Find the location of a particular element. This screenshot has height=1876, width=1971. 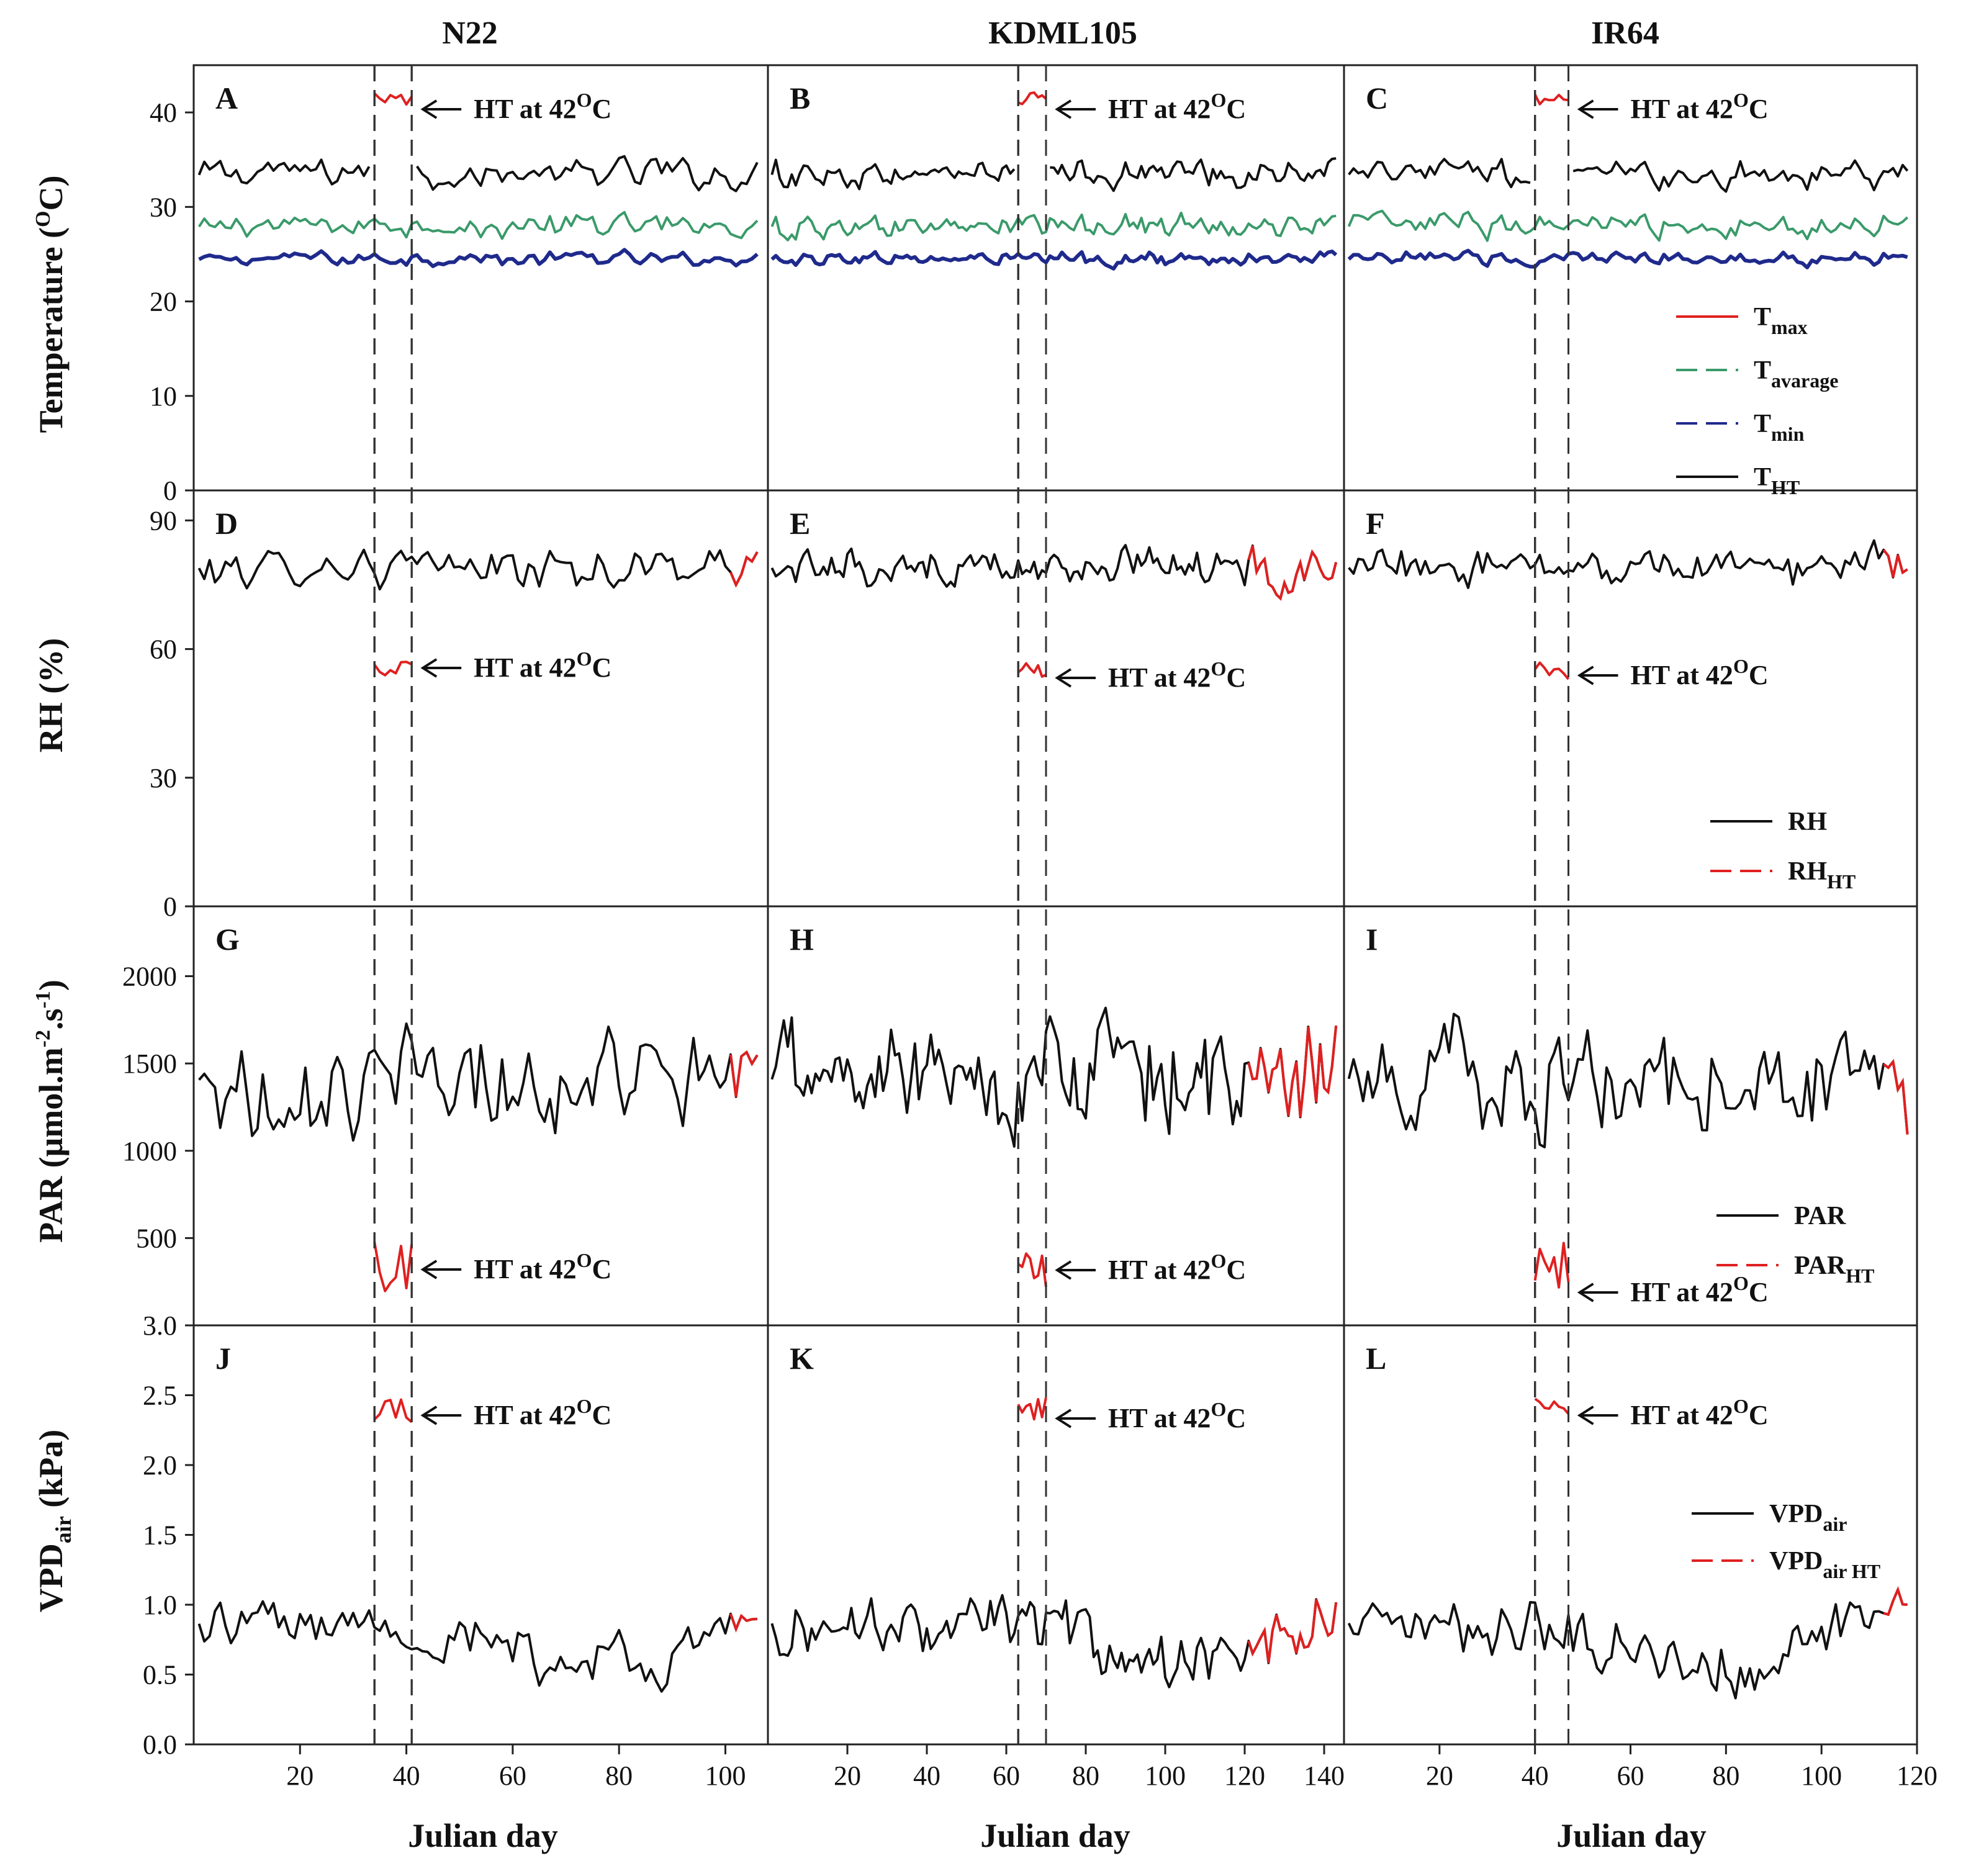

annotation-ht-3-0: HT at 42OC is located at coordinates (542, 1412).